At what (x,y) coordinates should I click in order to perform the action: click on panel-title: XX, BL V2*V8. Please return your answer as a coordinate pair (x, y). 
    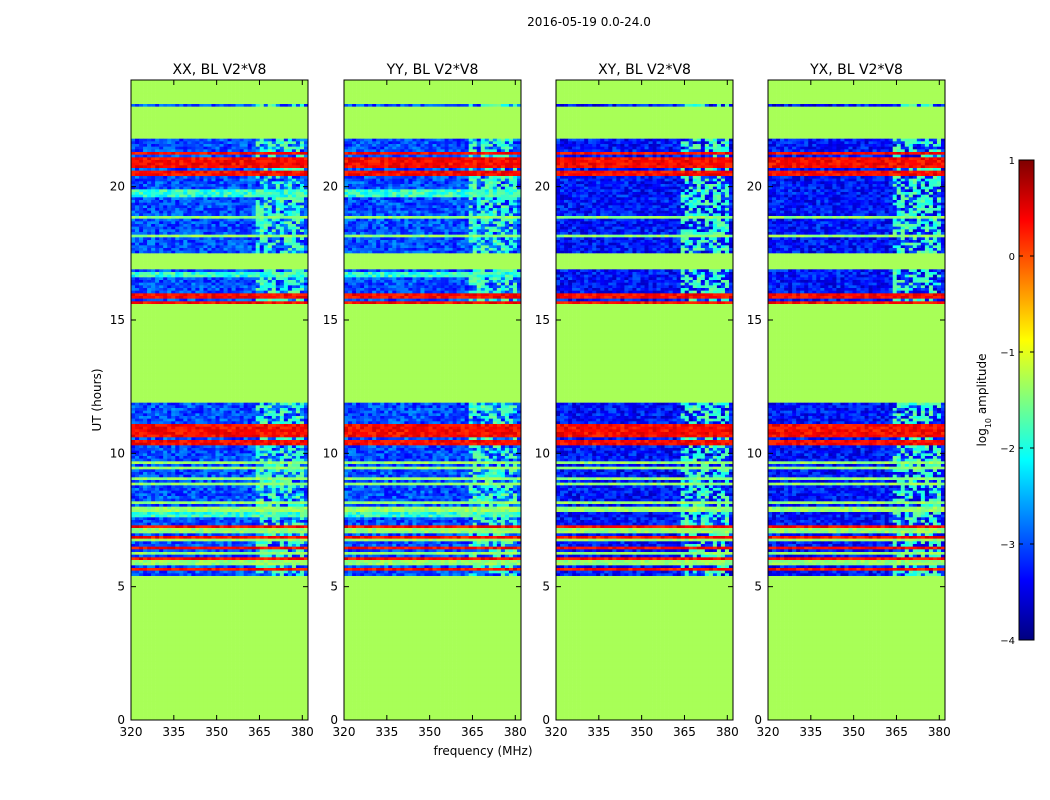
    Looking at the image, I should click on (220, 70).